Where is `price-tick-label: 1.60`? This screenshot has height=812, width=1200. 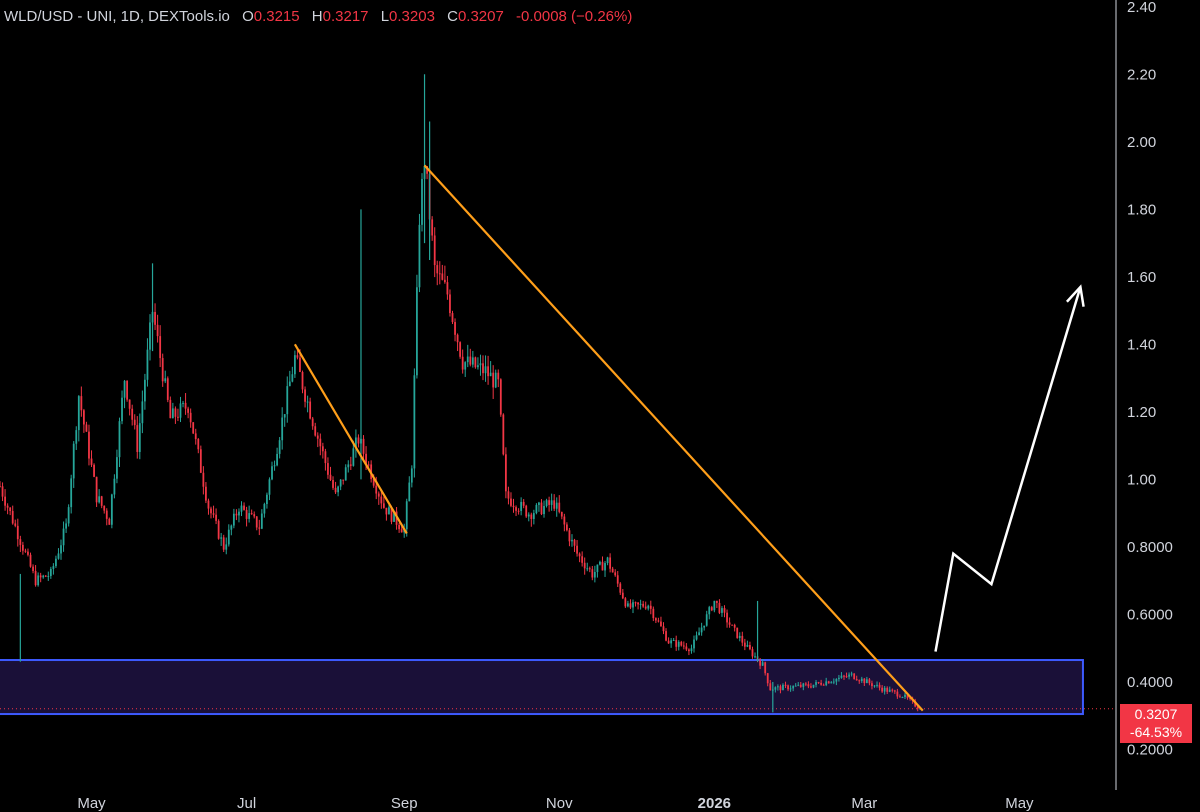
price-tick-label: 1.60 is located at coordinates (1141, 277).